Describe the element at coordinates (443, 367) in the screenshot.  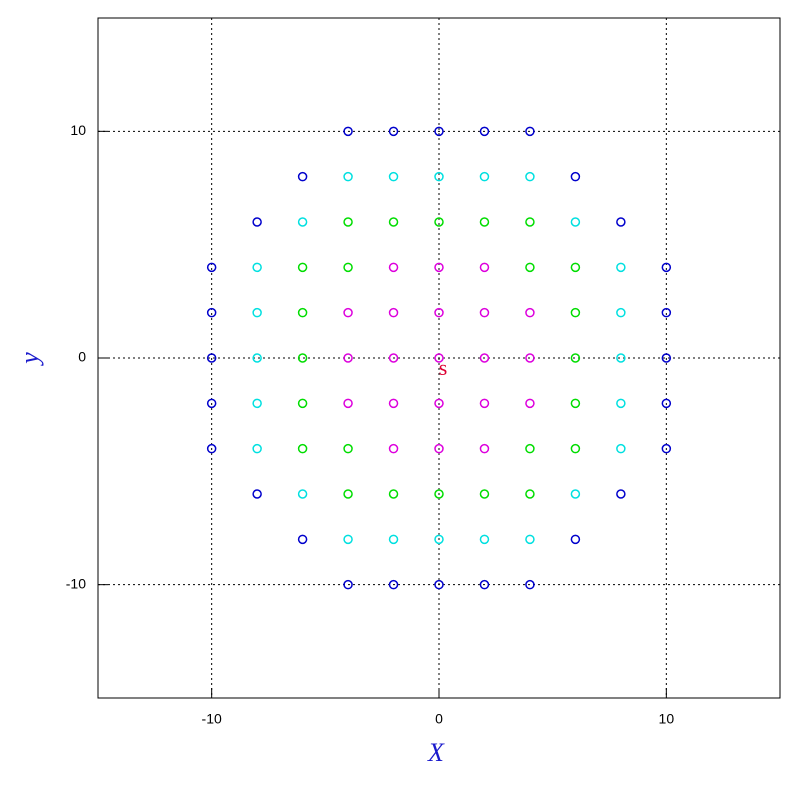
I see `annotation: s` at that location.